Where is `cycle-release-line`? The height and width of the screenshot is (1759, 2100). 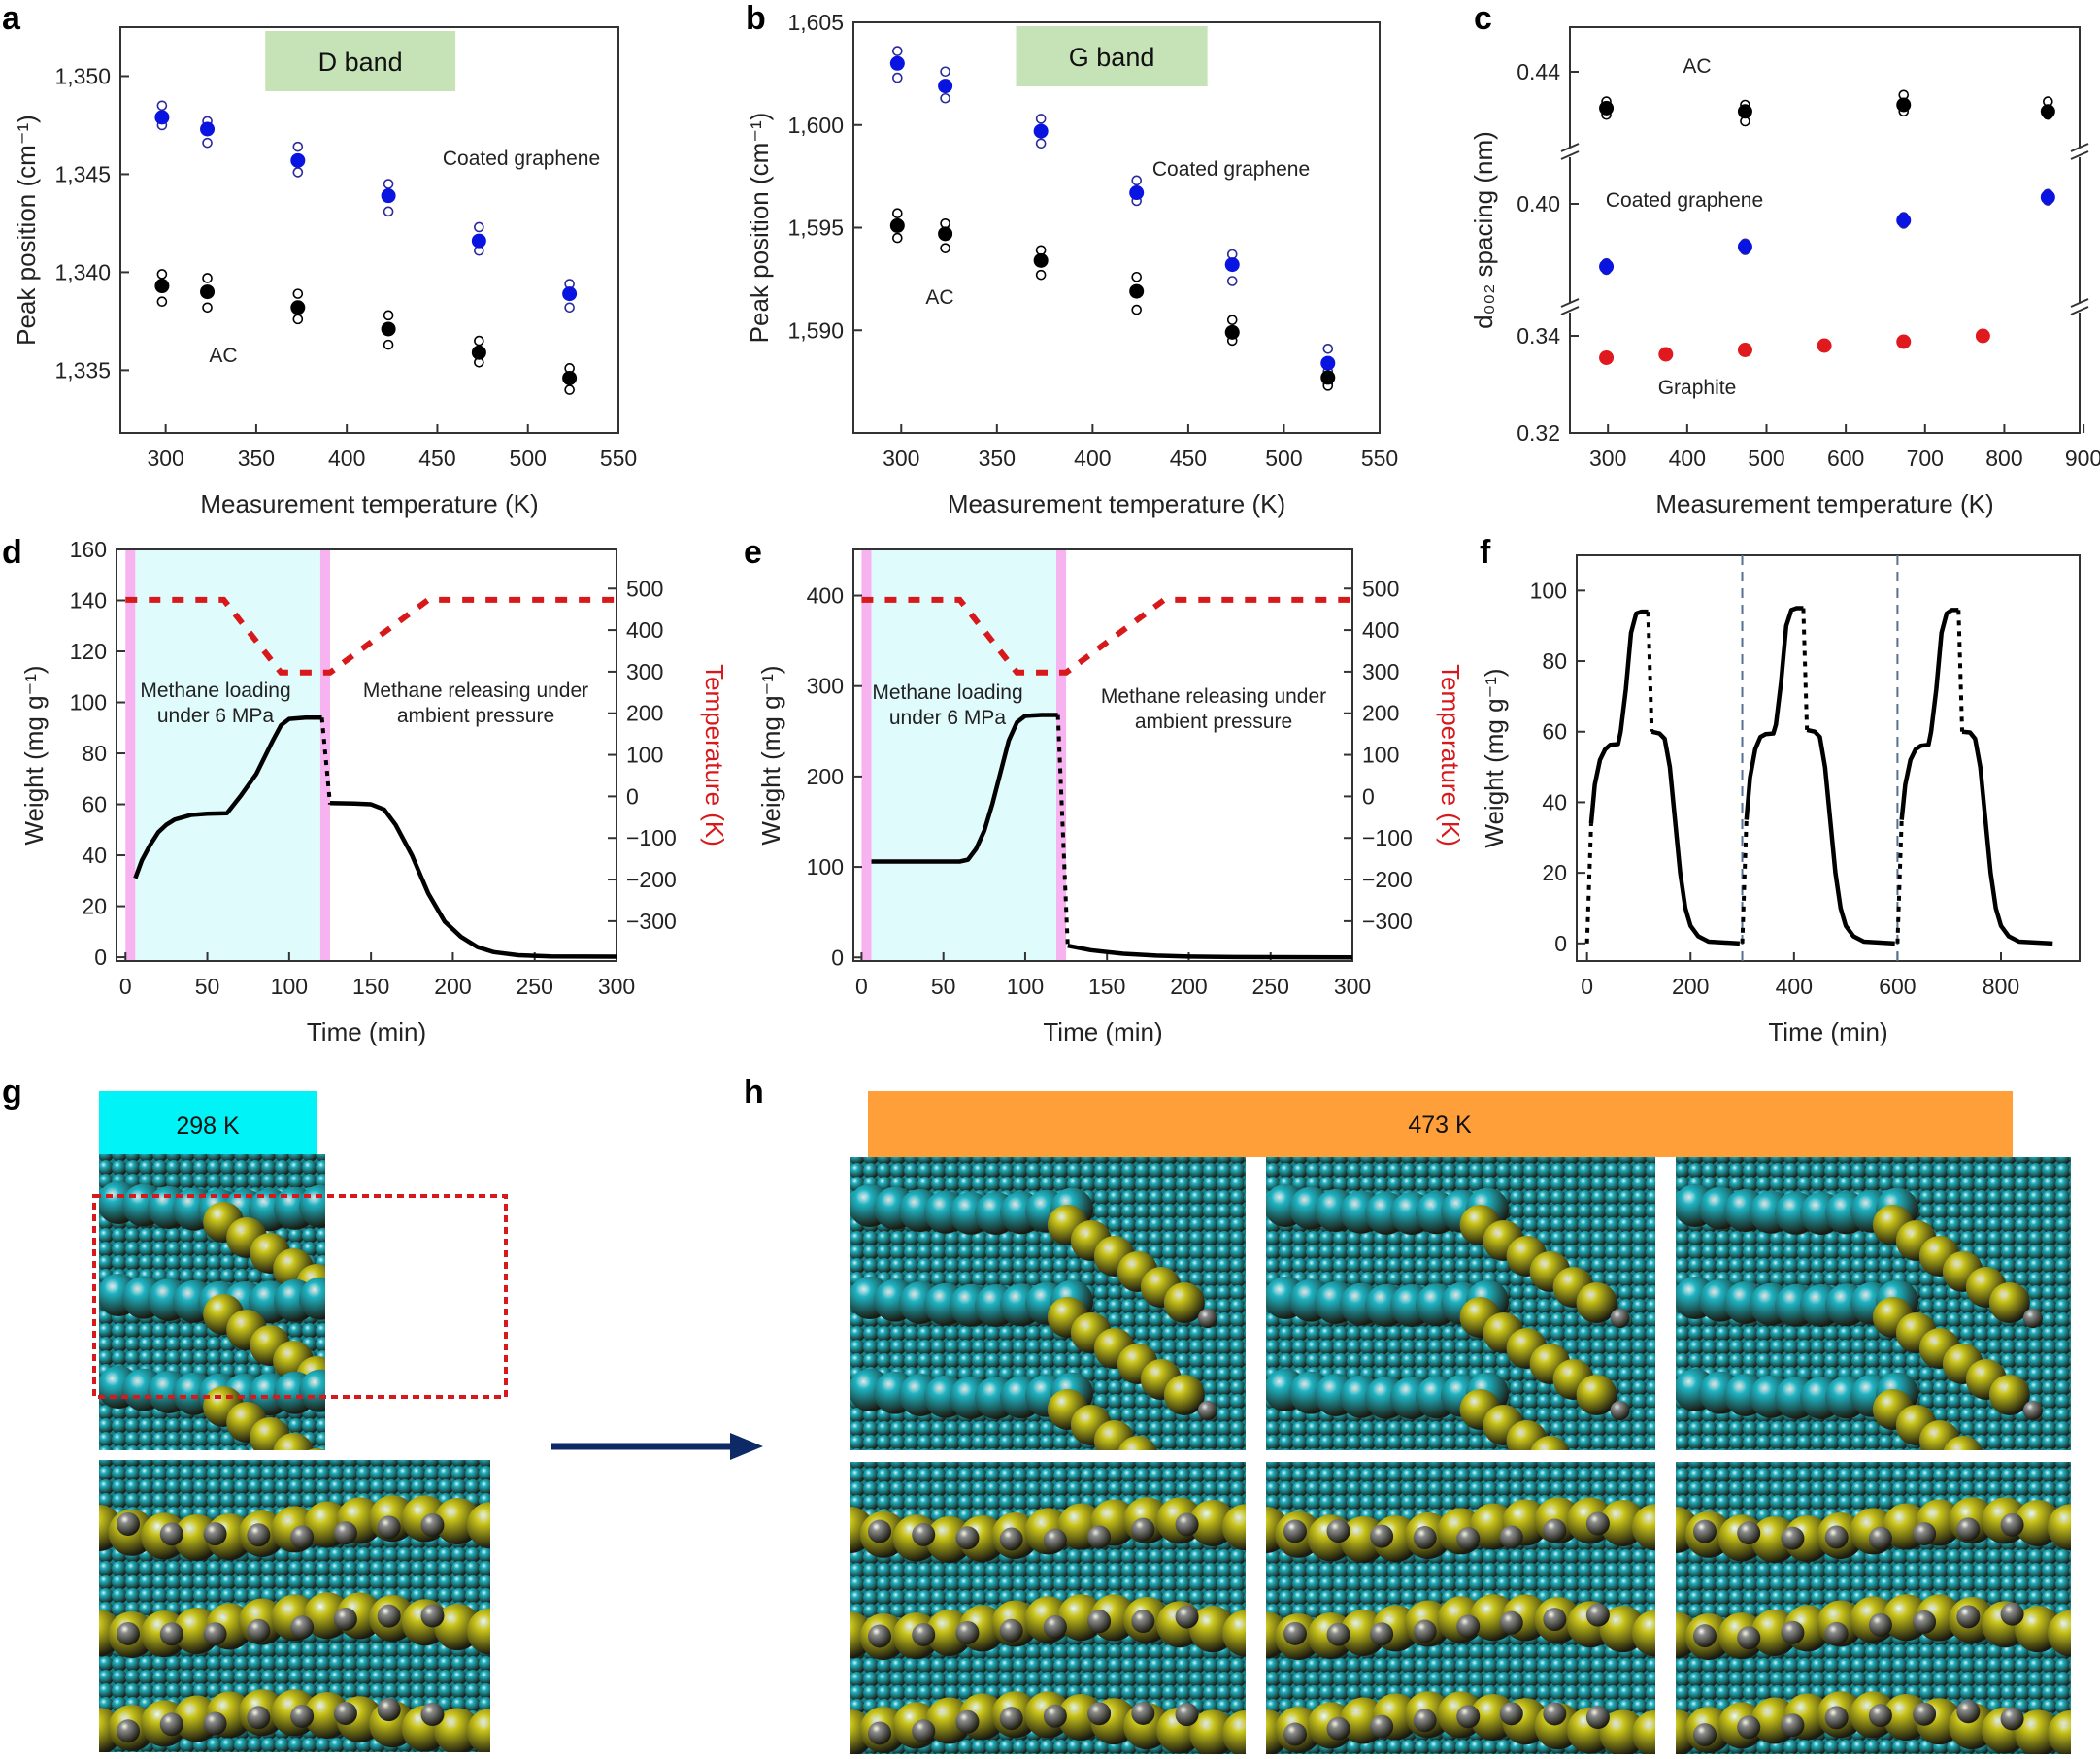 cycle-release-line is located at coordinates (2007, 837).